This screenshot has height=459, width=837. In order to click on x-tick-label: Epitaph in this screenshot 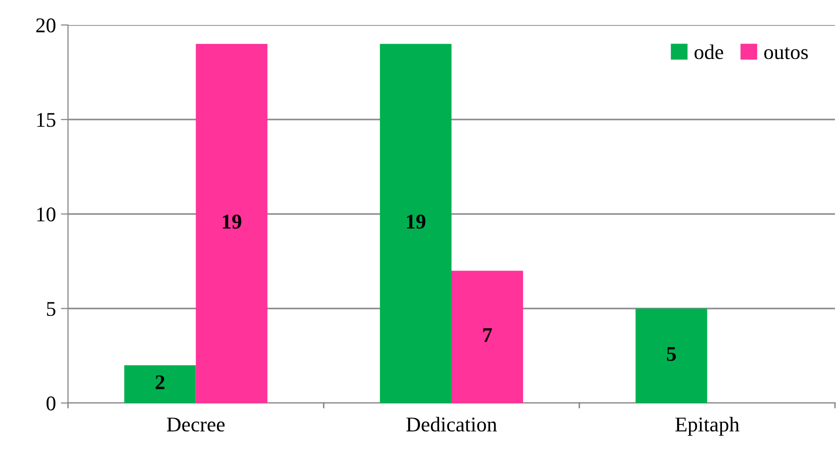, I will do `click(707, 426)`.